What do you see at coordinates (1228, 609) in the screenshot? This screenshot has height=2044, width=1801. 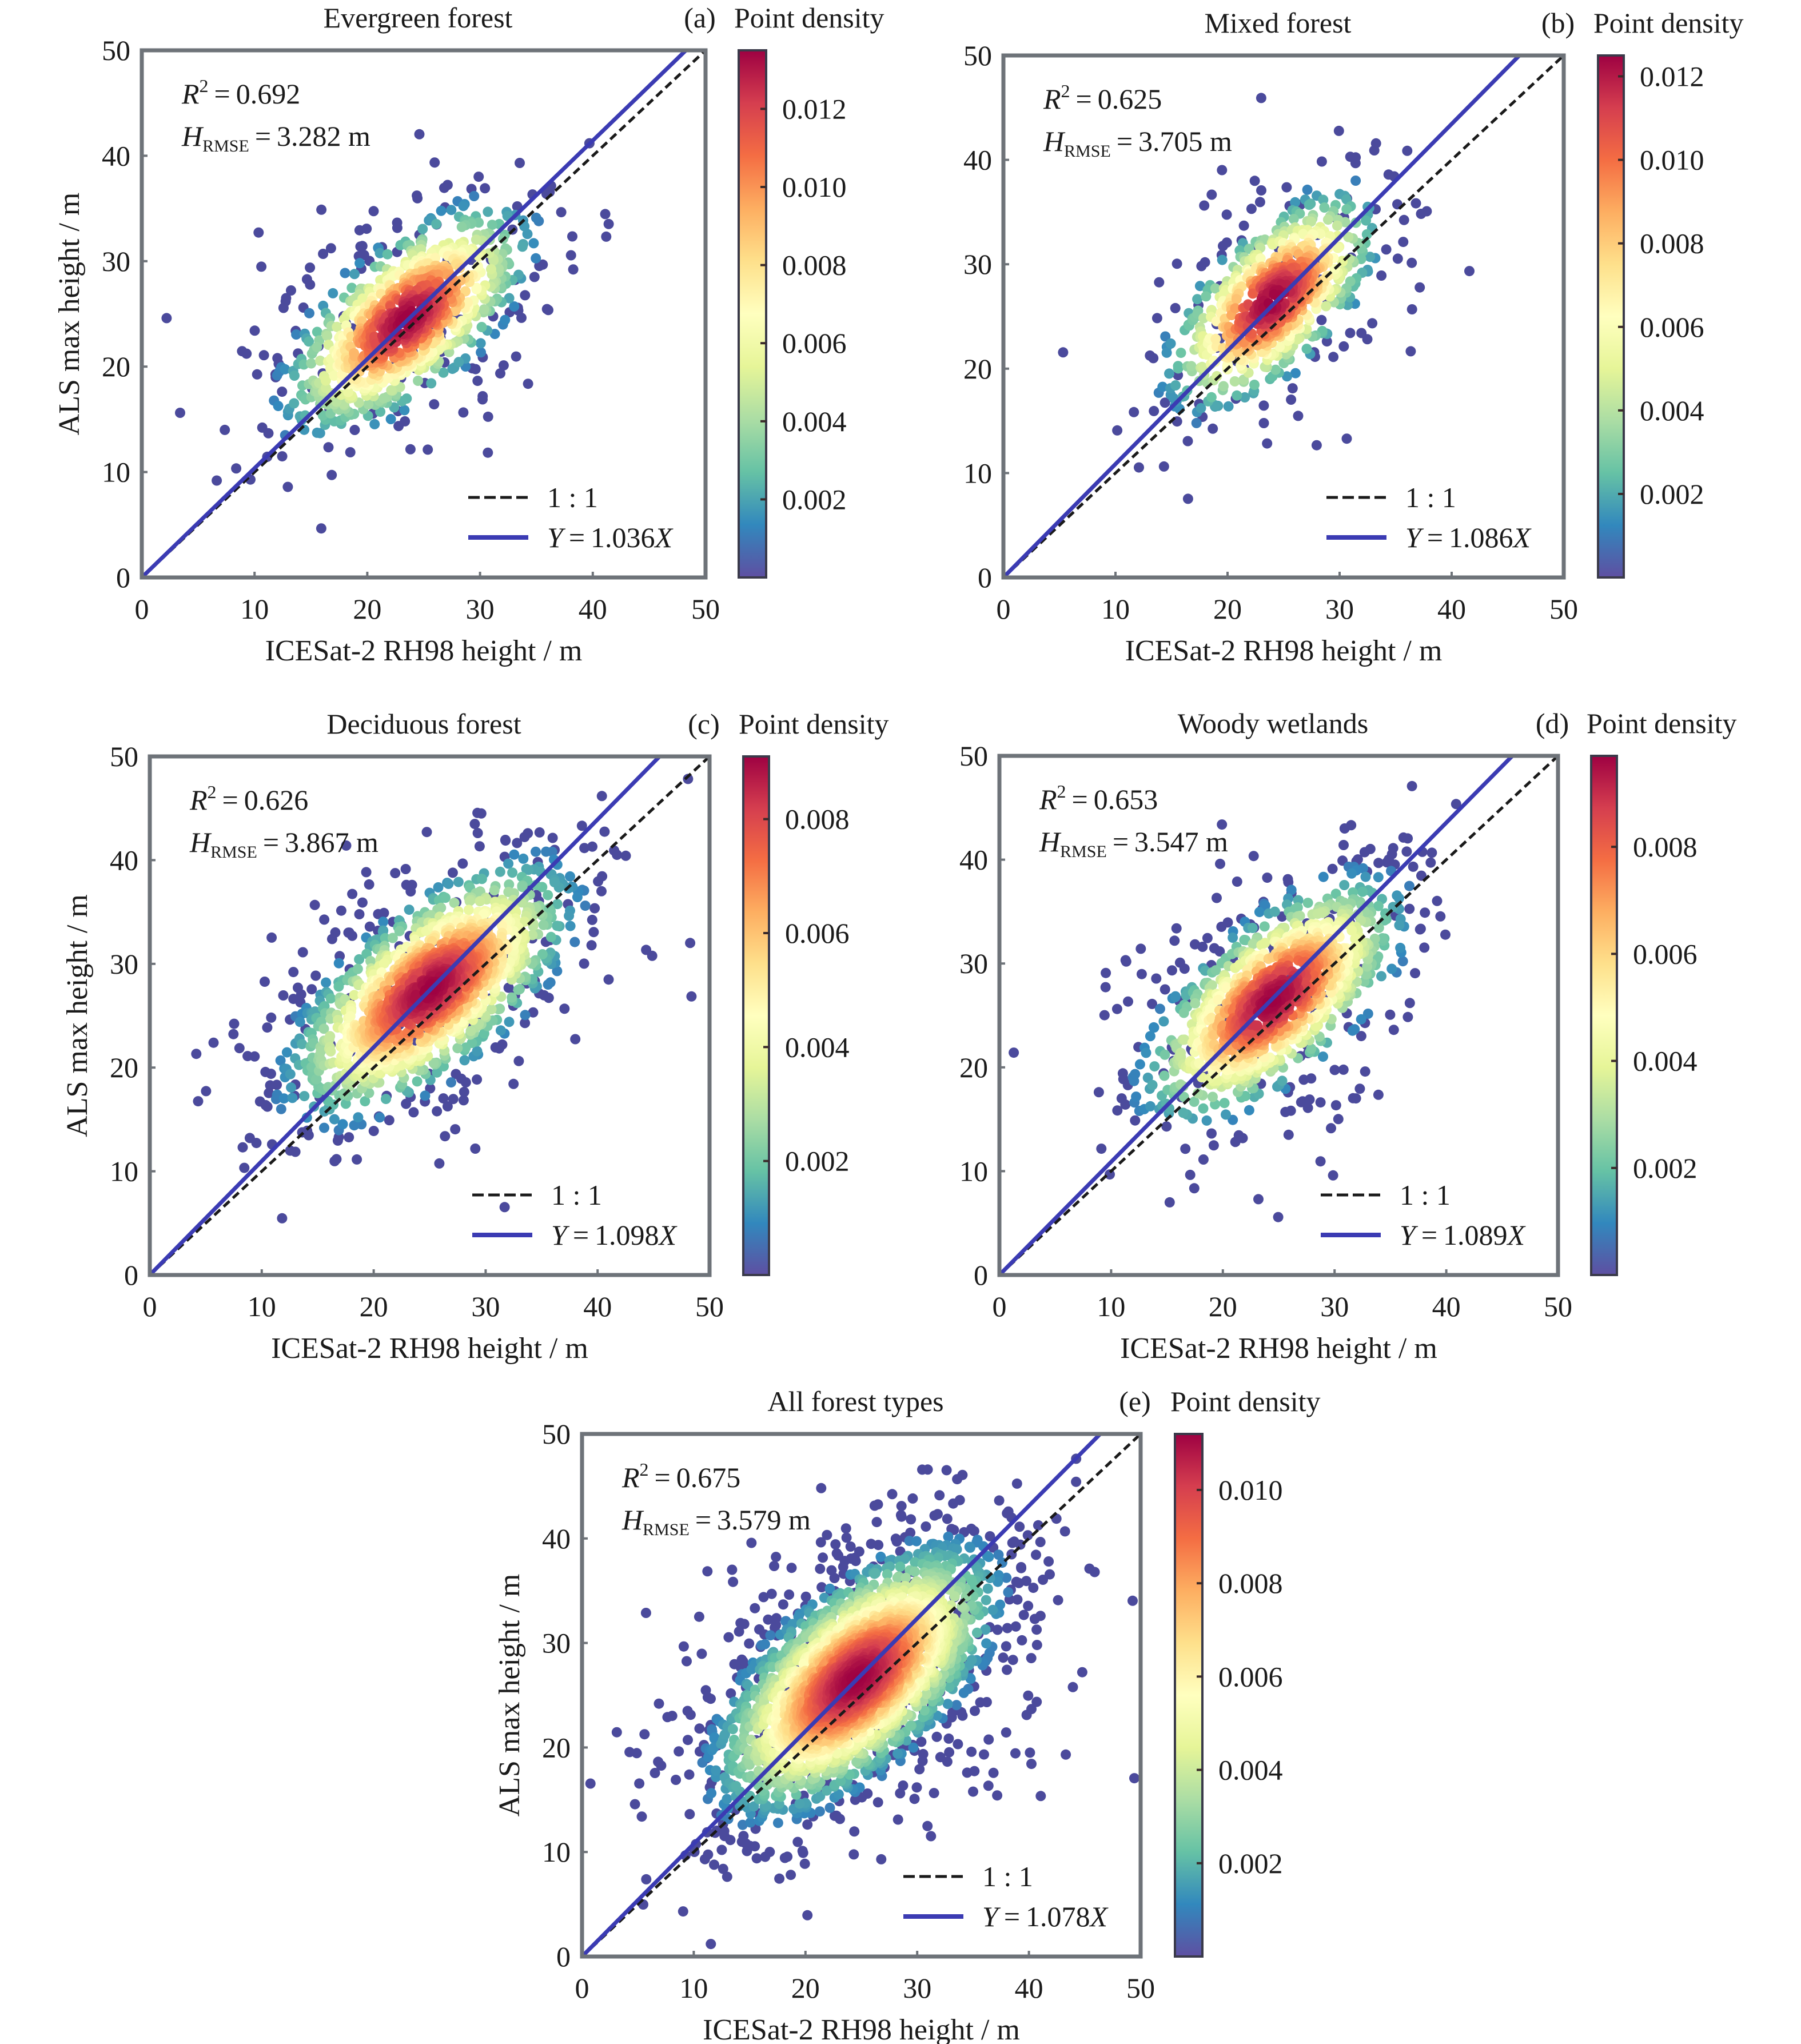 I see `x-tick-label: 20` at bounding box center [1228, 609].